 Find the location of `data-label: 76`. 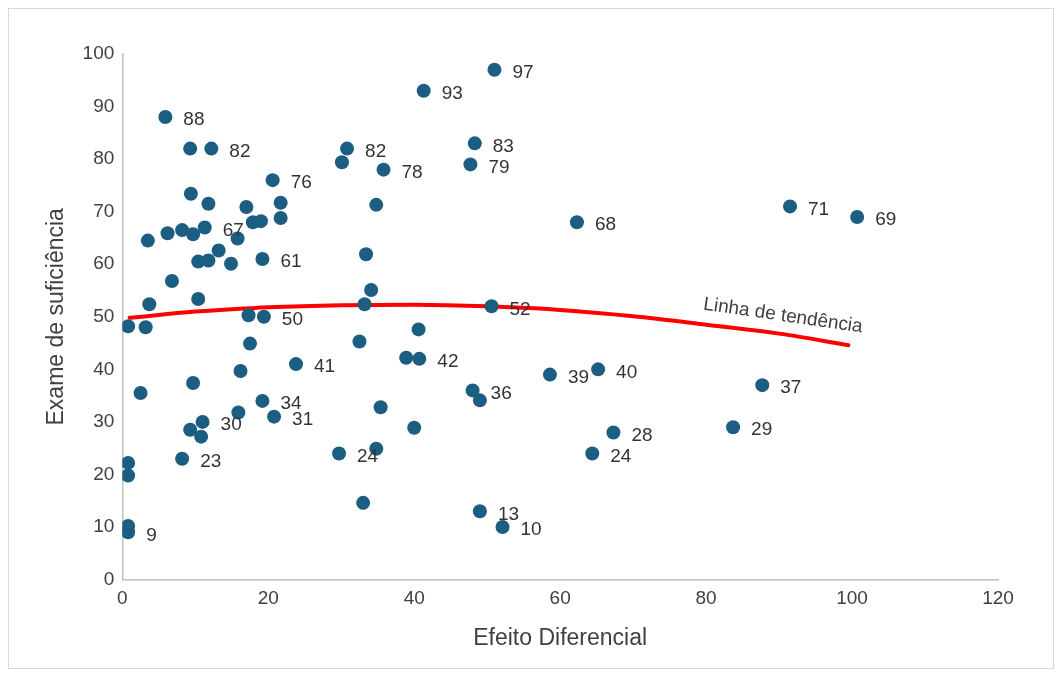

data-label: 76 is located at coordinates (301, 182).